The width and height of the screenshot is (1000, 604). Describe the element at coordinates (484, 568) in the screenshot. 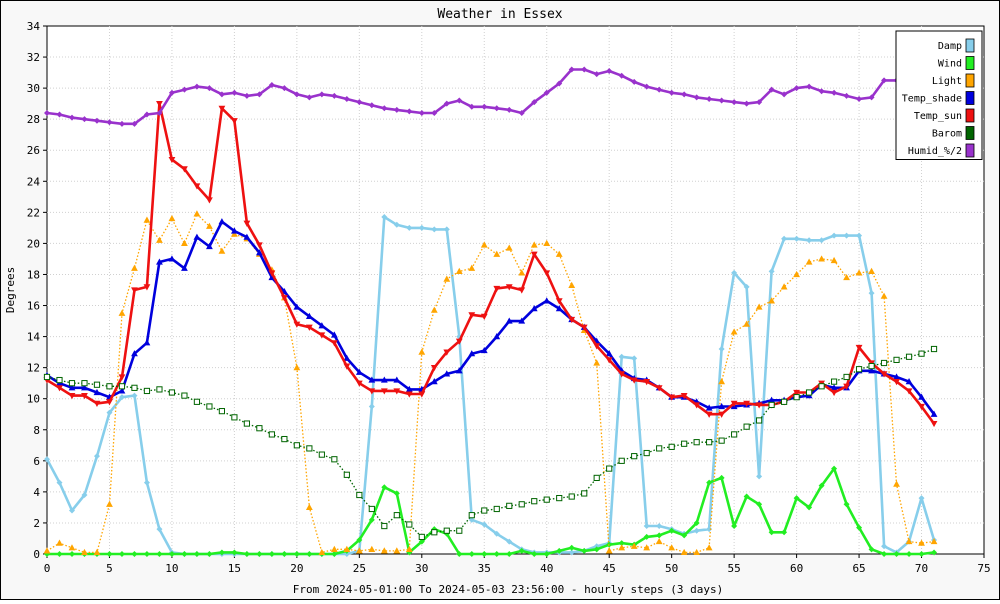

I see `x-tick-label: 35` at that location.